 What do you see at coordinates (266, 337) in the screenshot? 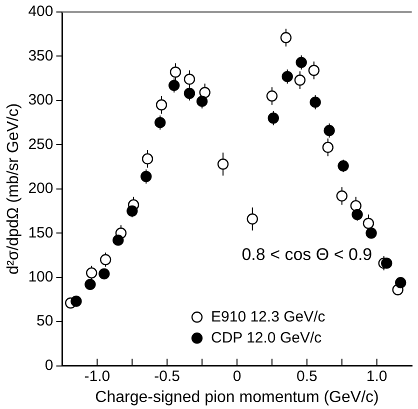
I see `legend-label: CDP 12.0 GeV/c` at bounding box center [266, 337].